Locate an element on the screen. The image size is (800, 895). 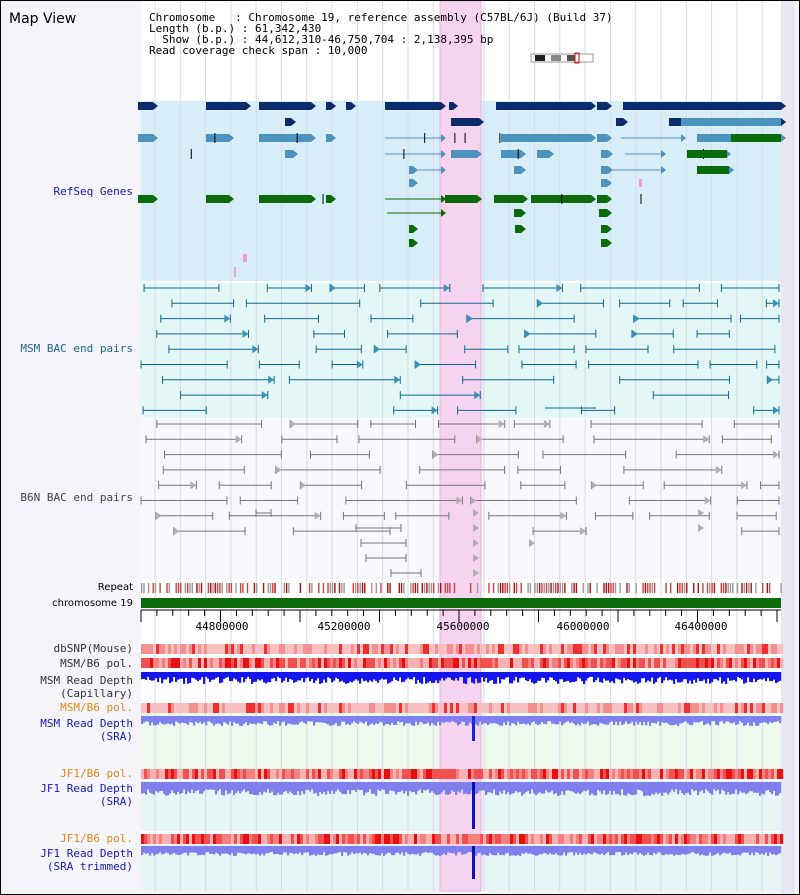
gene-exon is located at coordinates (517, 213).